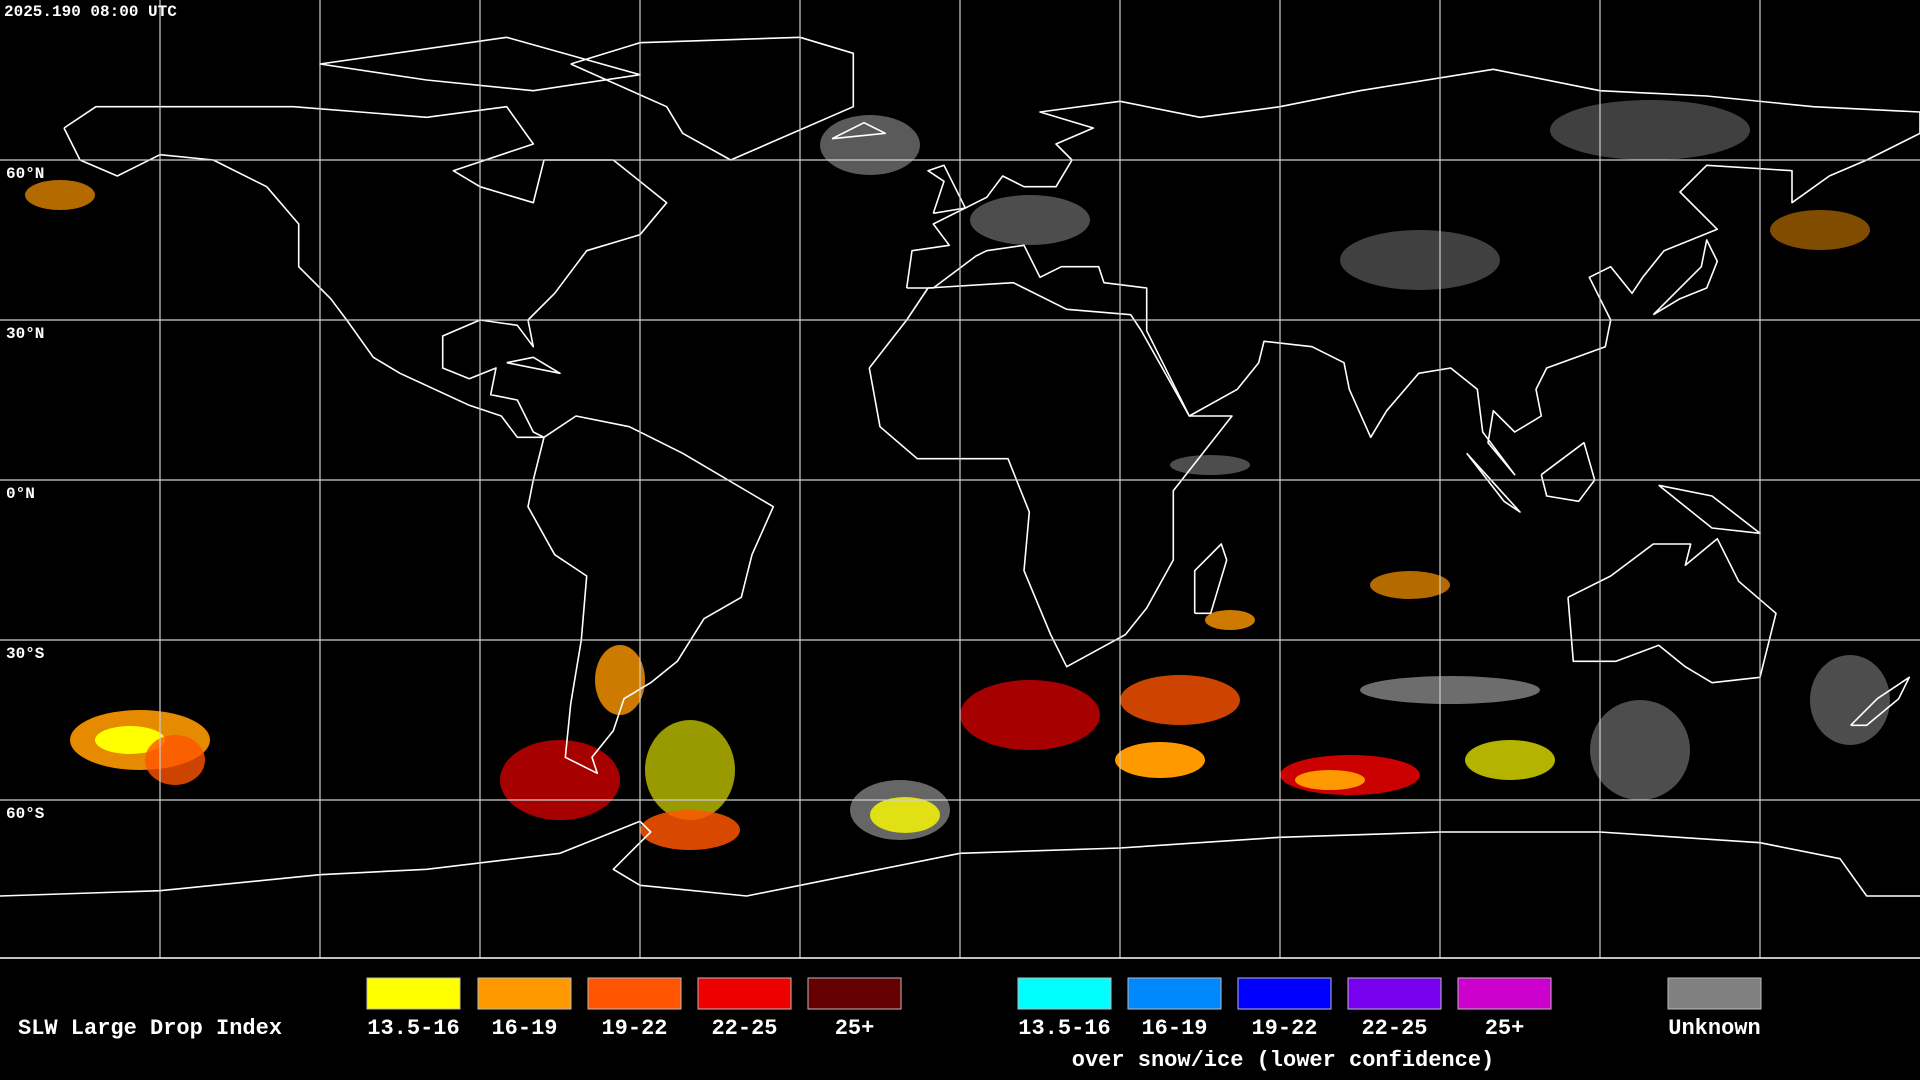  Describe the element at coordinates (150, 1028) in the screenshot. I see `legend-title: SLW Large Drop Index` at that location.